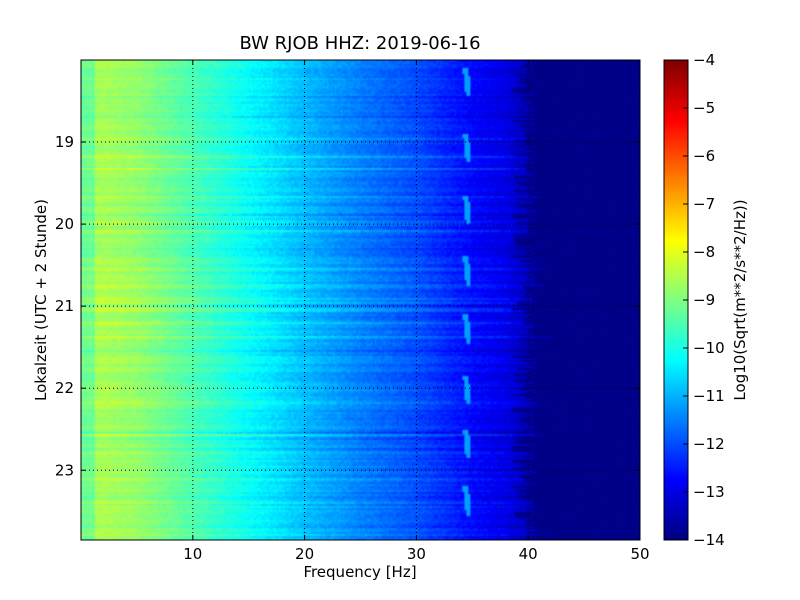  What do you see at coordinates (64, 306) in the screenshot?
I see `y-tick-label: 21` at bounding box center [64, 306].